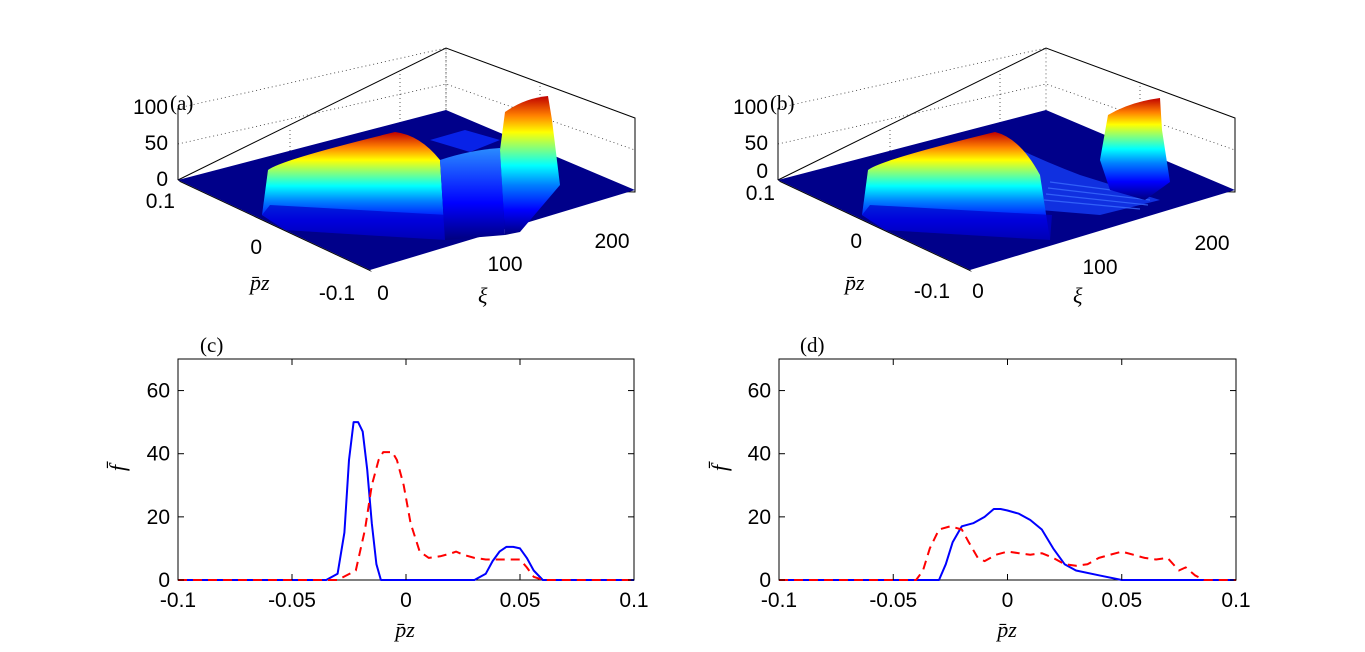 The width and height of the screenshot is (1365, 652). Describe the element at coordinates (383, 293) in the screenshot. I see `x-tick-a-0: 0` at that location.